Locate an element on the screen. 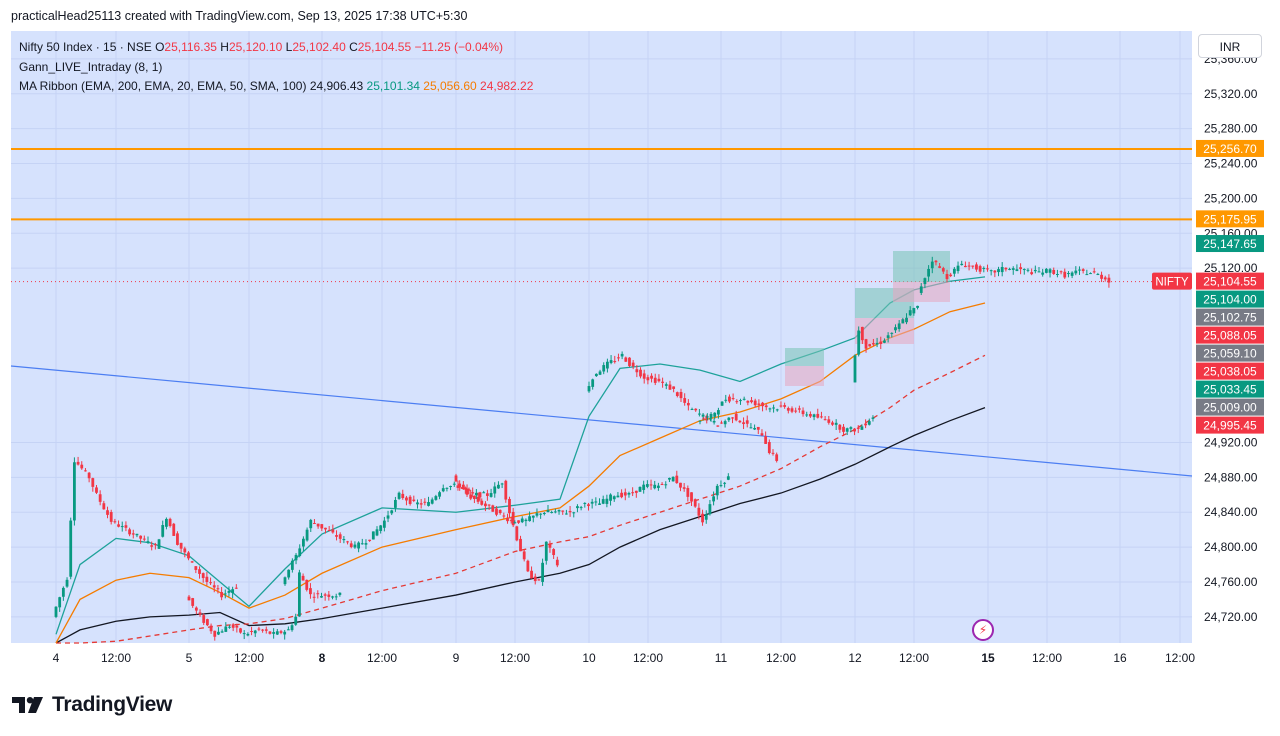 The width and height of the screenshot is (1280, 736). trend-line is located at coordinates (601, 421).